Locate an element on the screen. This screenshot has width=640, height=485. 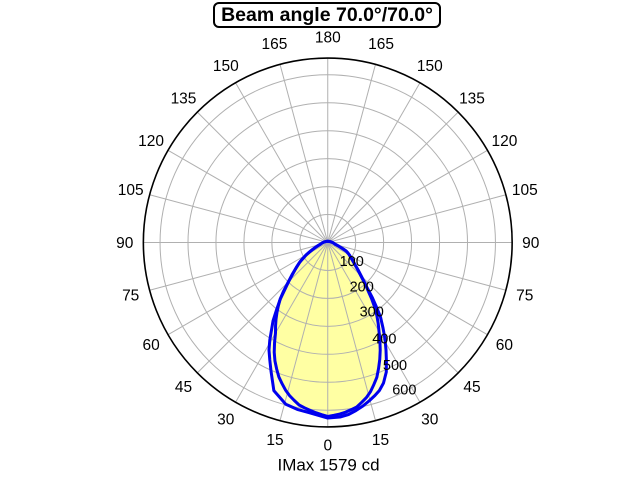
svg-text: 500 is located at coordinates (395, 366).